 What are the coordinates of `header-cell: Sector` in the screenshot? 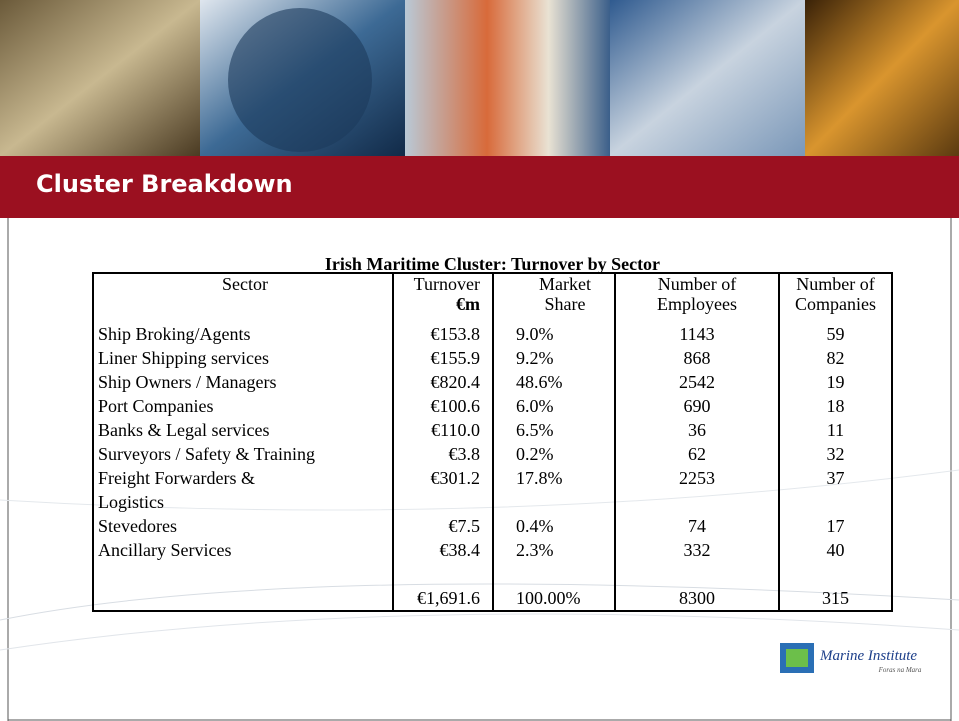 It's located at (243, 297).